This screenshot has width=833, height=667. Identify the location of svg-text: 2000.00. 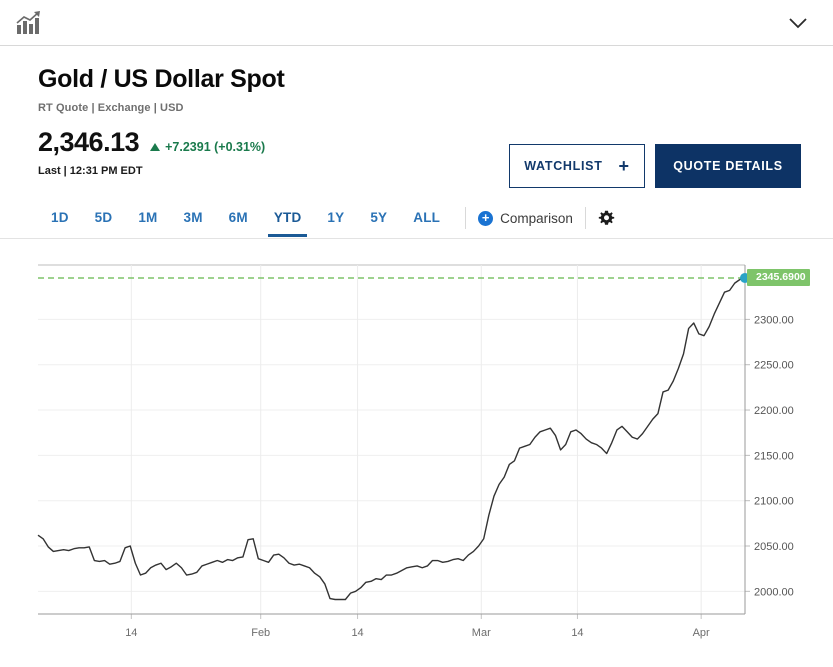
(774, 592).